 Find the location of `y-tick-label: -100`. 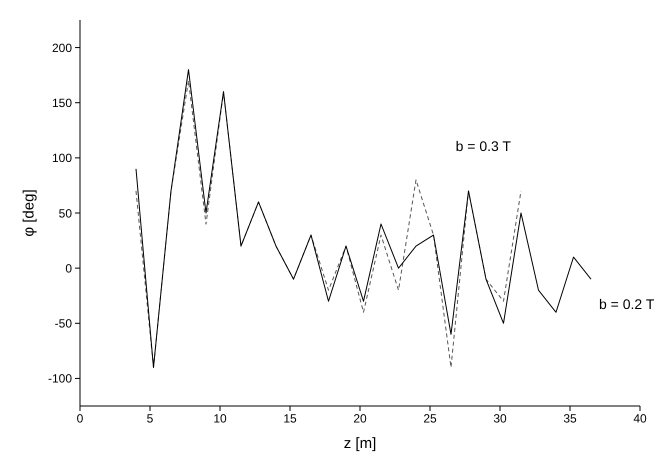

y-tick-label: -100 is located at coordinates (60, 379).